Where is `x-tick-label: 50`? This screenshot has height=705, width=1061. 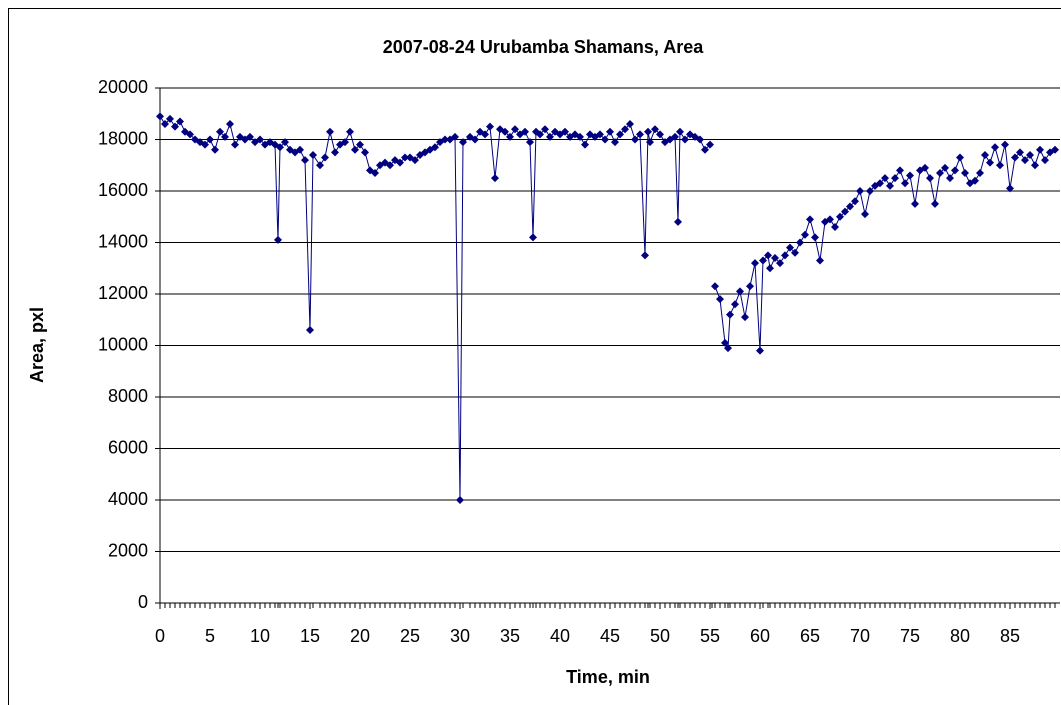 x-tick-label: 50 is located at coordinates (660, 636).